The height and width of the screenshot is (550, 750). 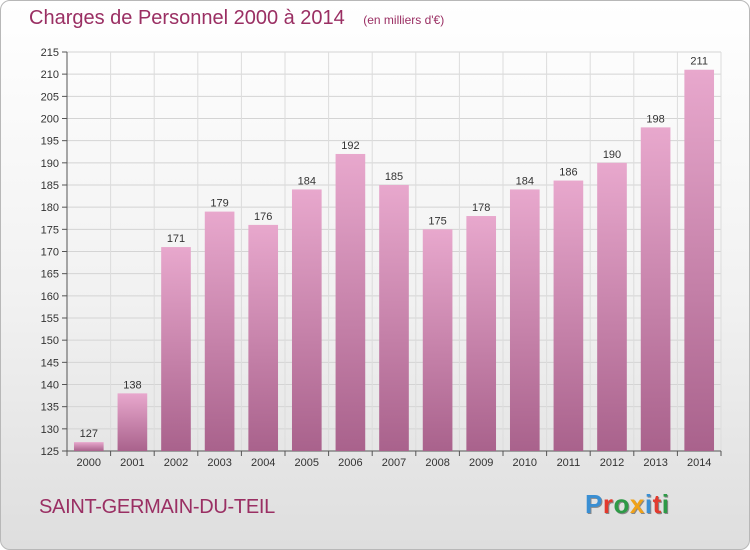 I want to click on y-tick-label: 205, so click(x=50, y=97).